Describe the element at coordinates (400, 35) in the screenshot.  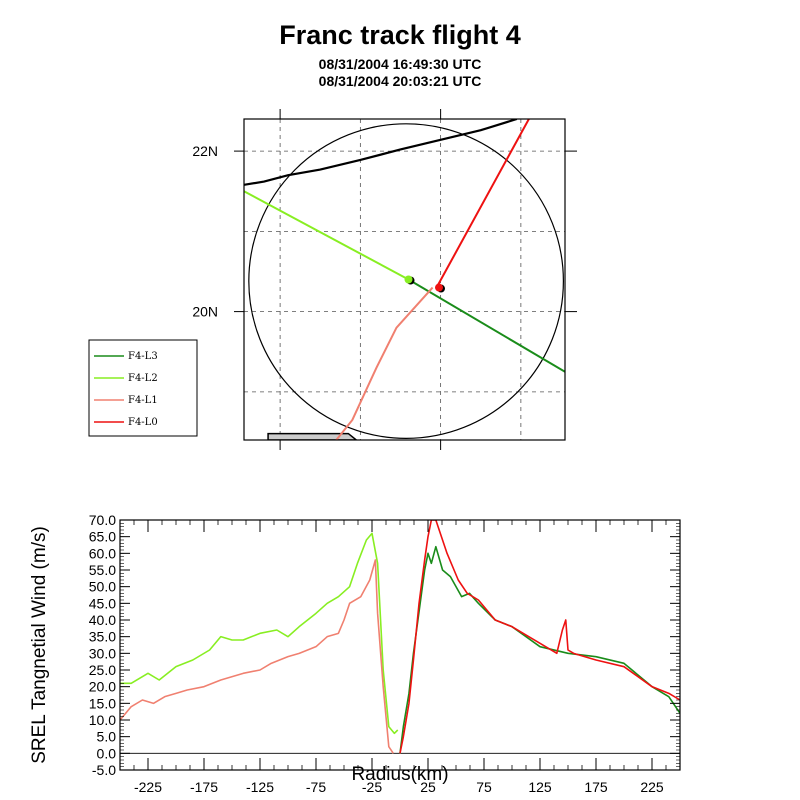
I see `chart-title: Franc track flight 4` at that location.